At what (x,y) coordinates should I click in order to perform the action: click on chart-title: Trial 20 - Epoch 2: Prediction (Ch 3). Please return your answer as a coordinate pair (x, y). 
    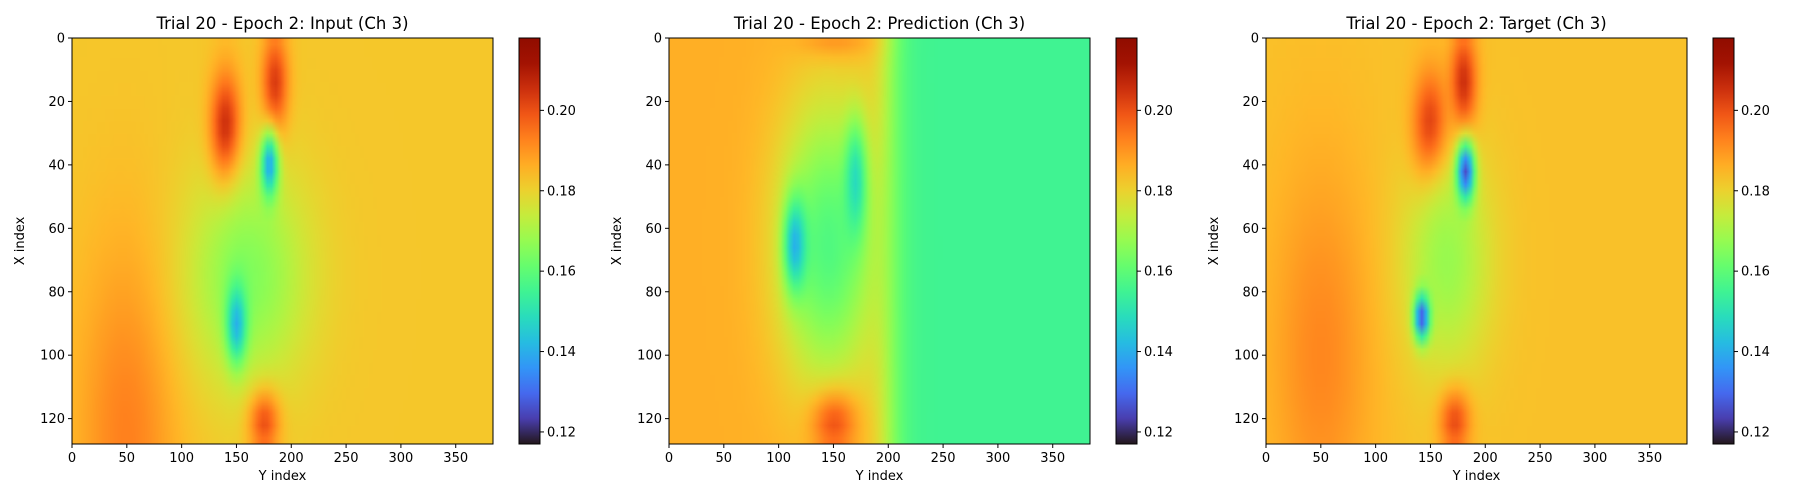
    Looking at the image, I should click on (879, 23).